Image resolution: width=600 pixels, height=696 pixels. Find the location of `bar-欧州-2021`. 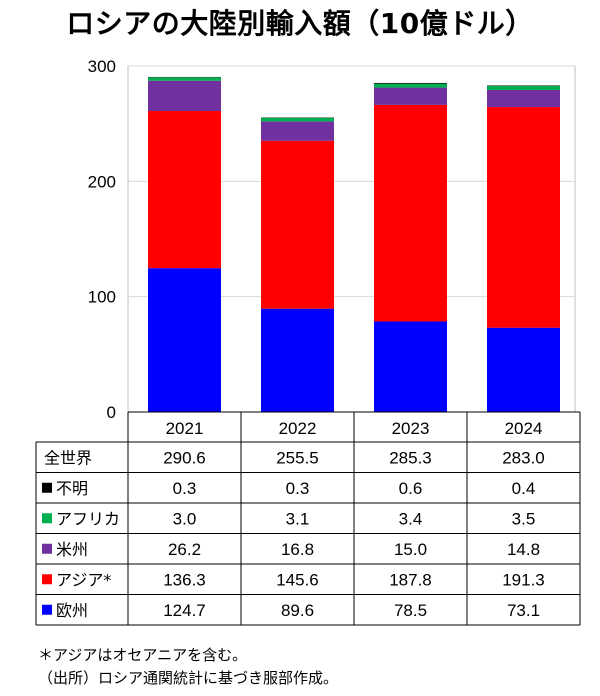

bar-欧州-2021 is located at coordinates (184, 340).